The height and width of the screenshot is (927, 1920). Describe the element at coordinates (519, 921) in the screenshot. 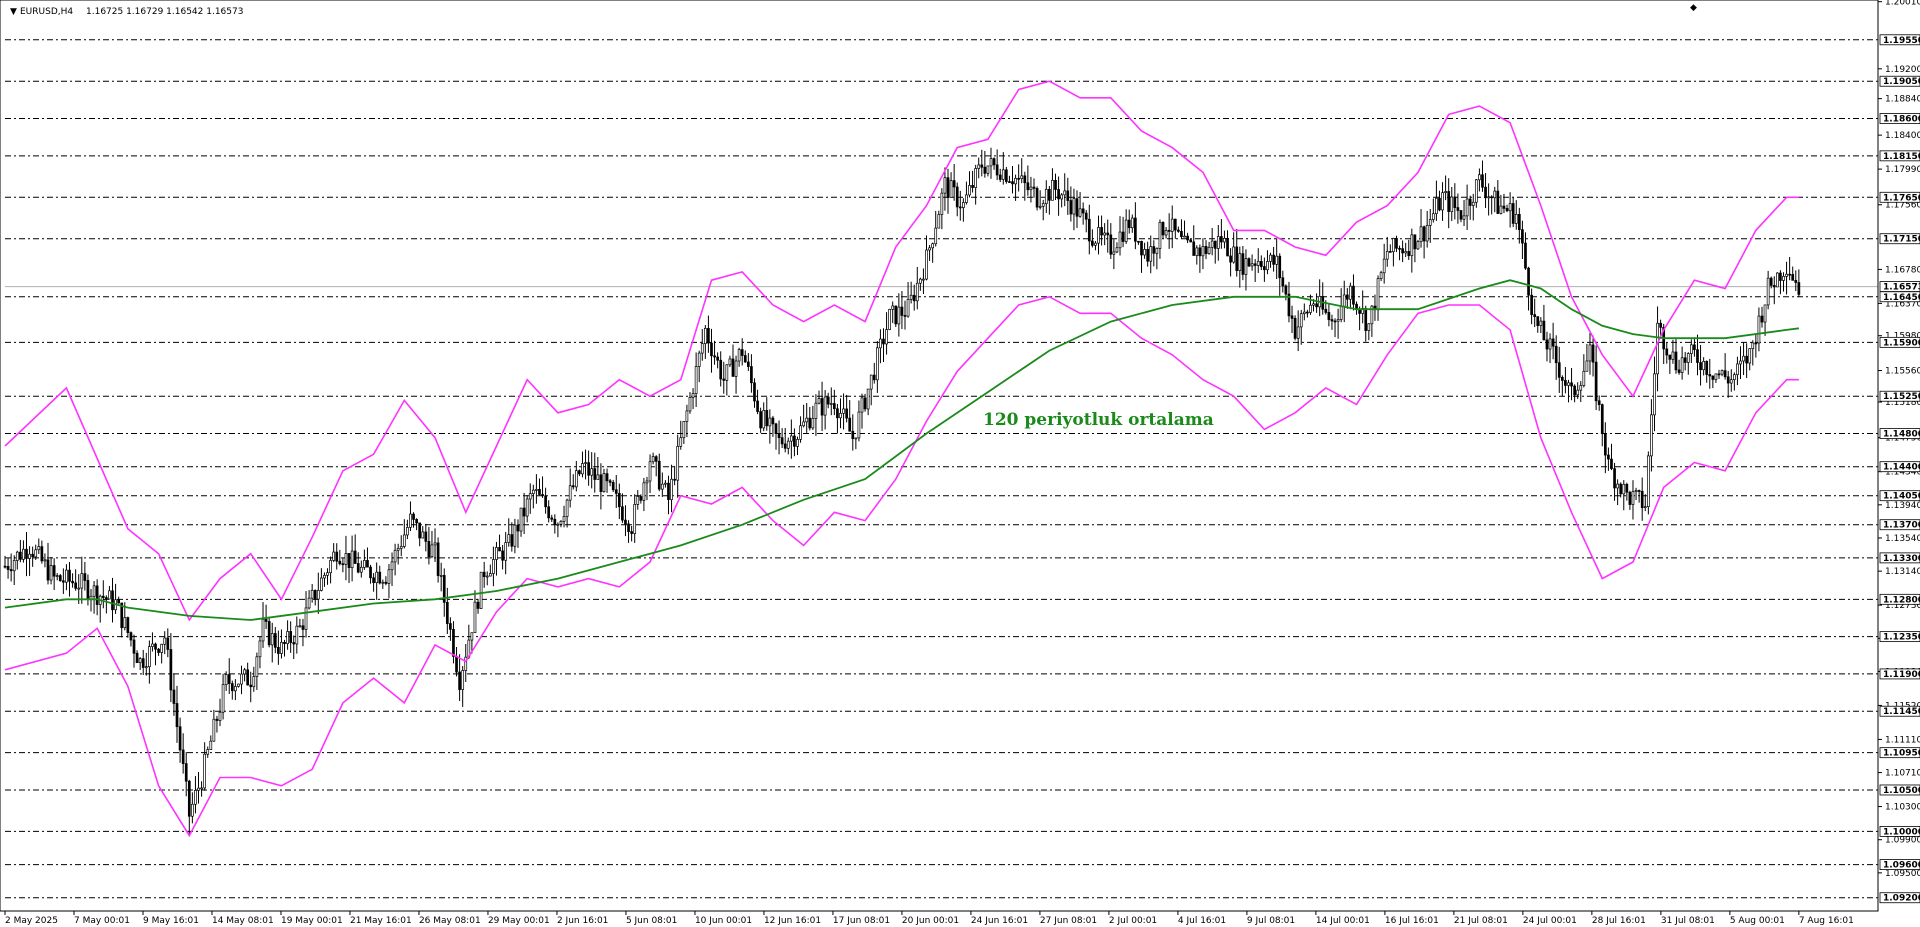

I see `time-tick-label: 29 May 00:01` at that location.